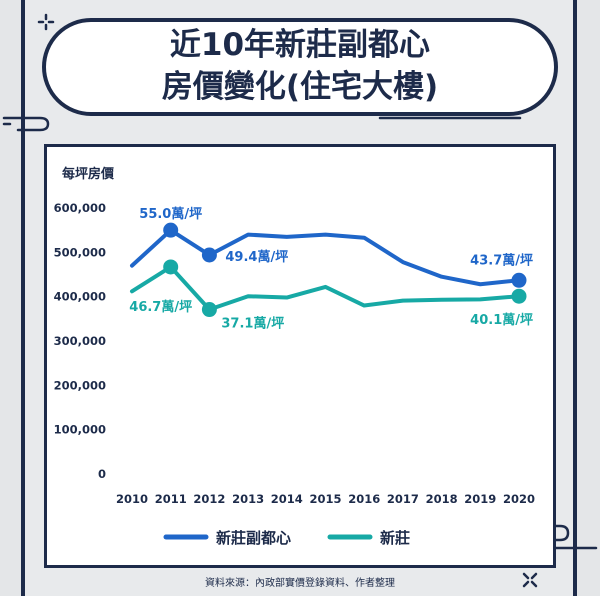 The image size is (600, 596). What do you see at coordinates (300, 87) in the screenshot?
I see `title-line-2: 房價變化(住宅大樓)` at bounding box center [300, 87].